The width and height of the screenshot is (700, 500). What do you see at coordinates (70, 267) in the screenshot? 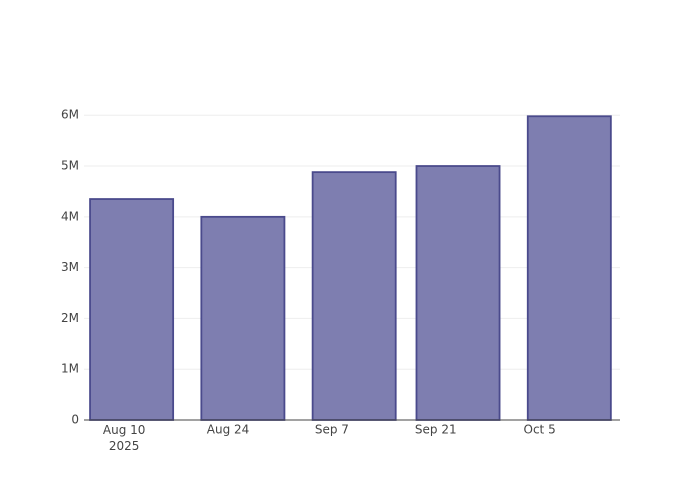
I see `y-tick-label: 3M` at bounding box center [70, 267].